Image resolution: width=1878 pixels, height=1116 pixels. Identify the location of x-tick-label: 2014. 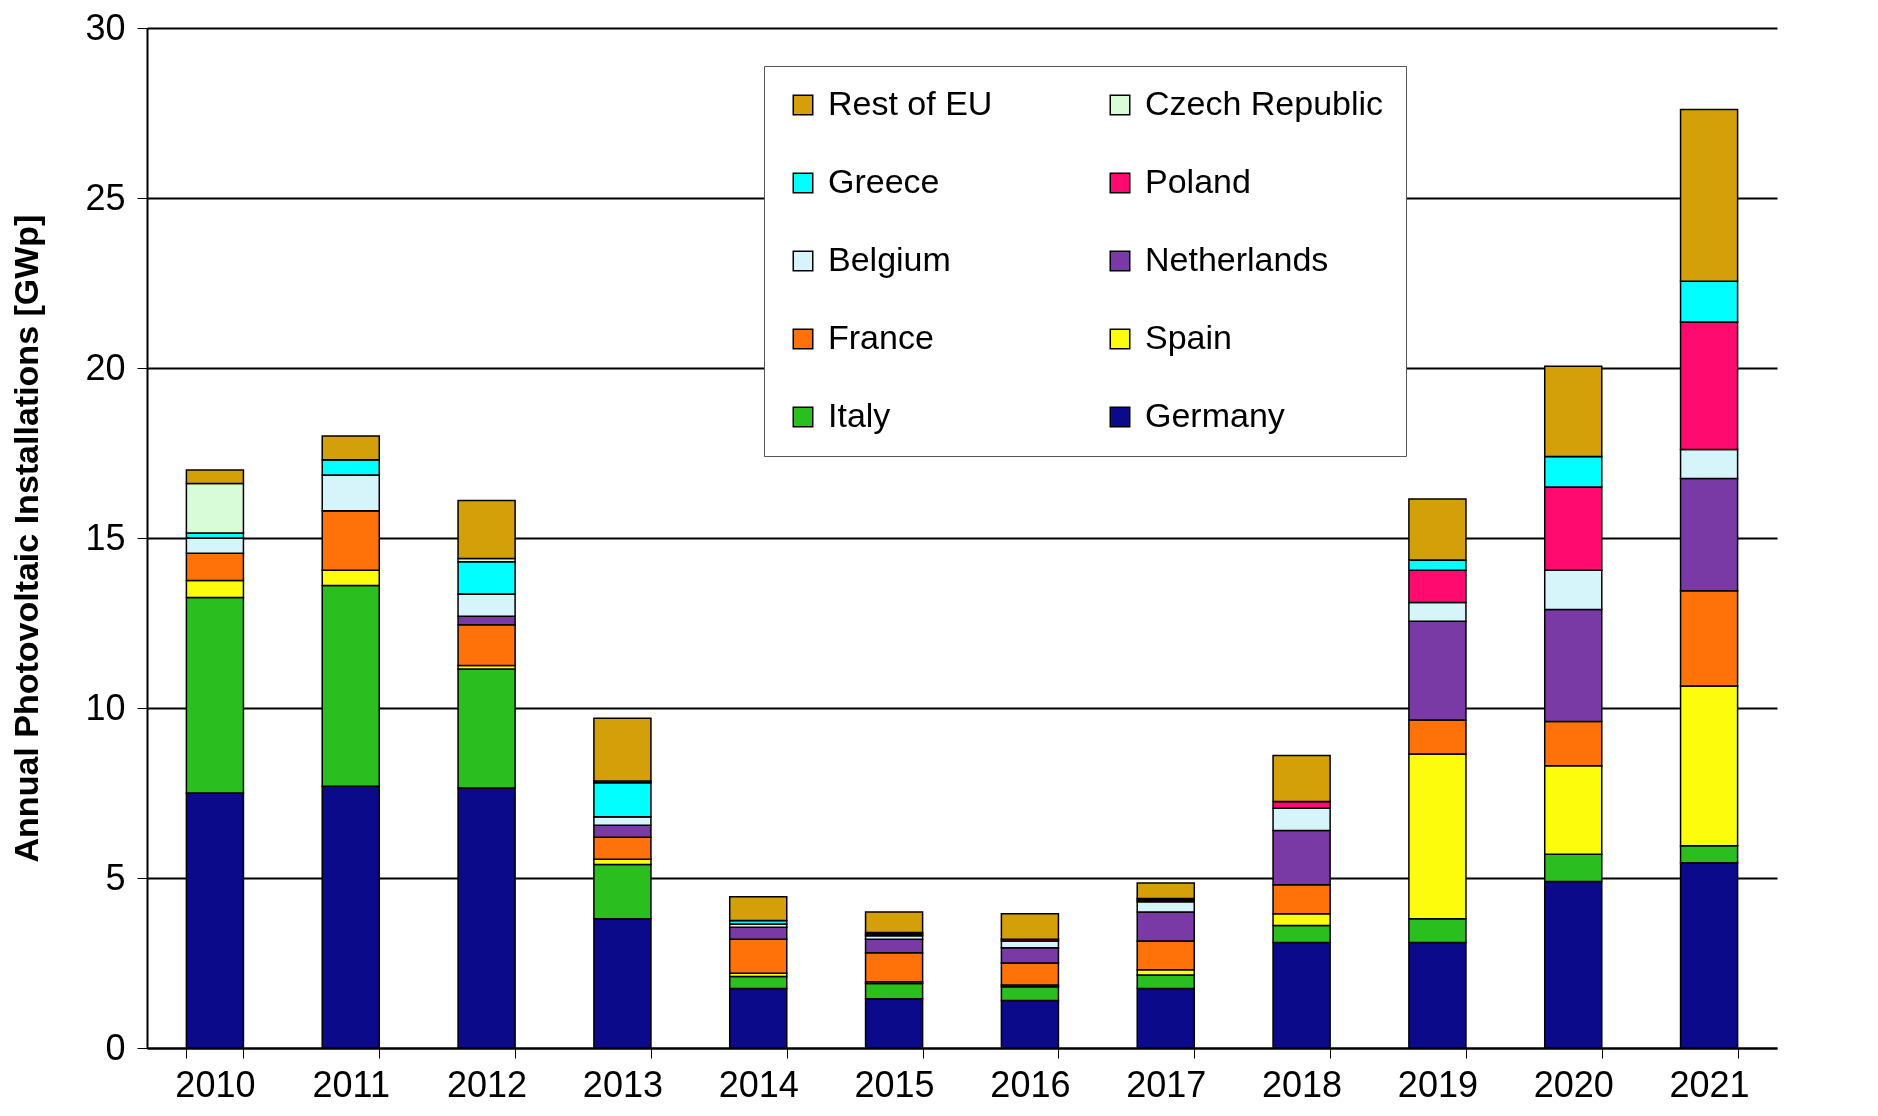
(758, 1084).